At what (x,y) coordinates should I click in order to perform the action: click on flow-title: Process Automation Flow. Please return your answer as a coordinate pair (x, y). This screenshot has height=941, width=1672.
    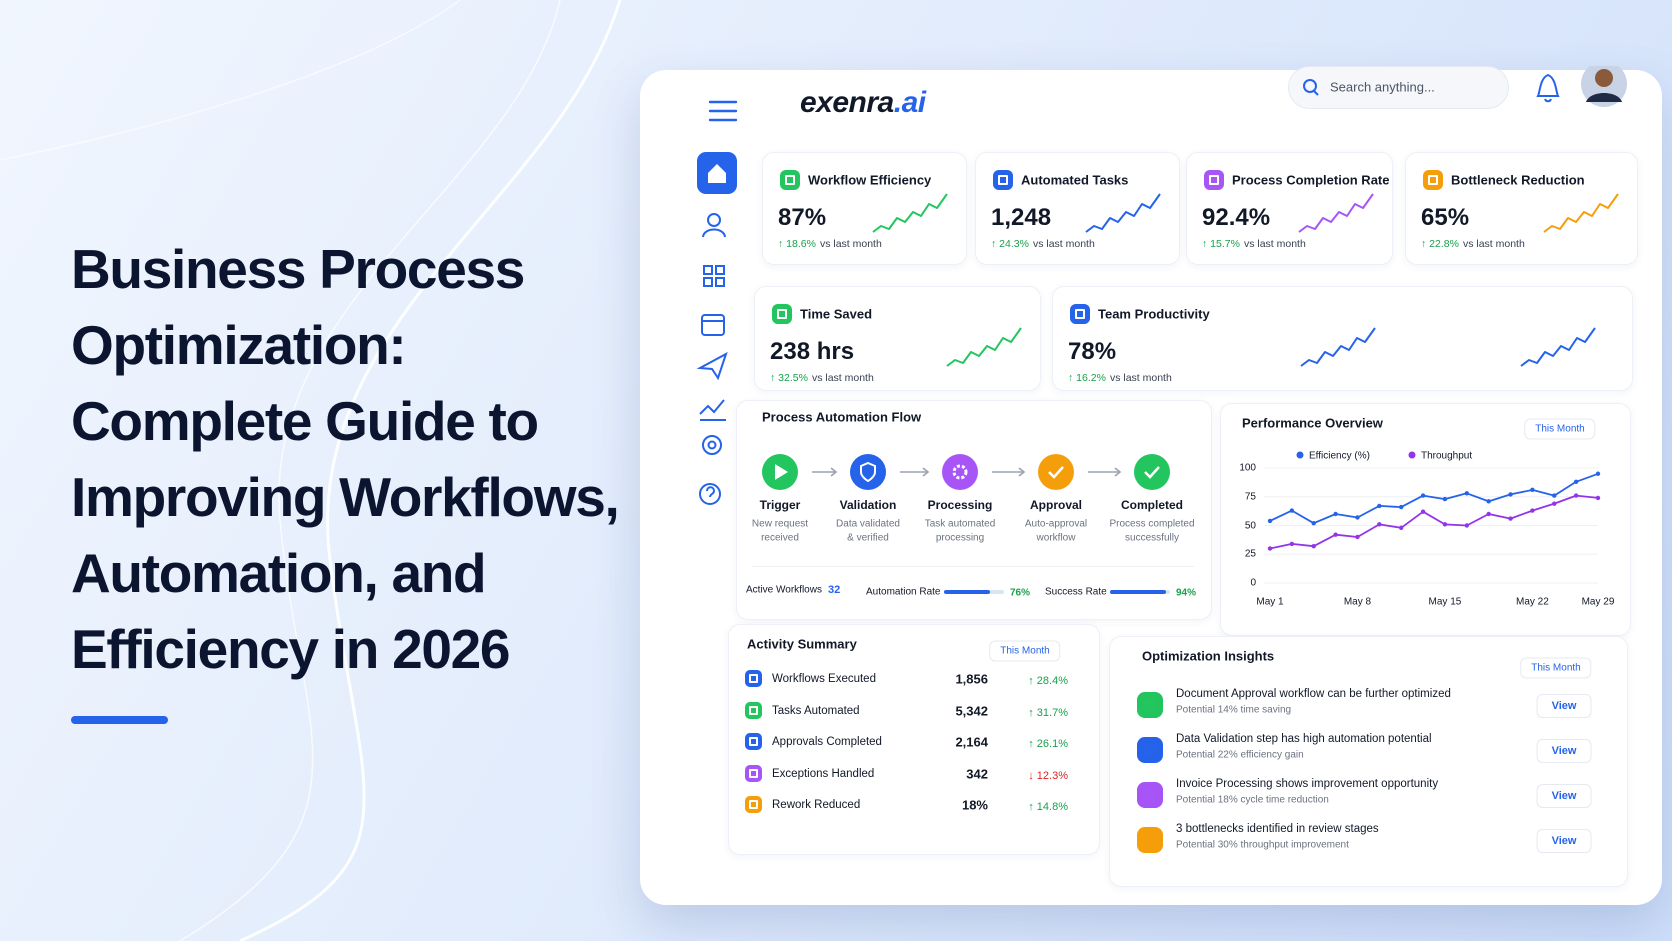
    Looking at the image, I should click on (842, 417).